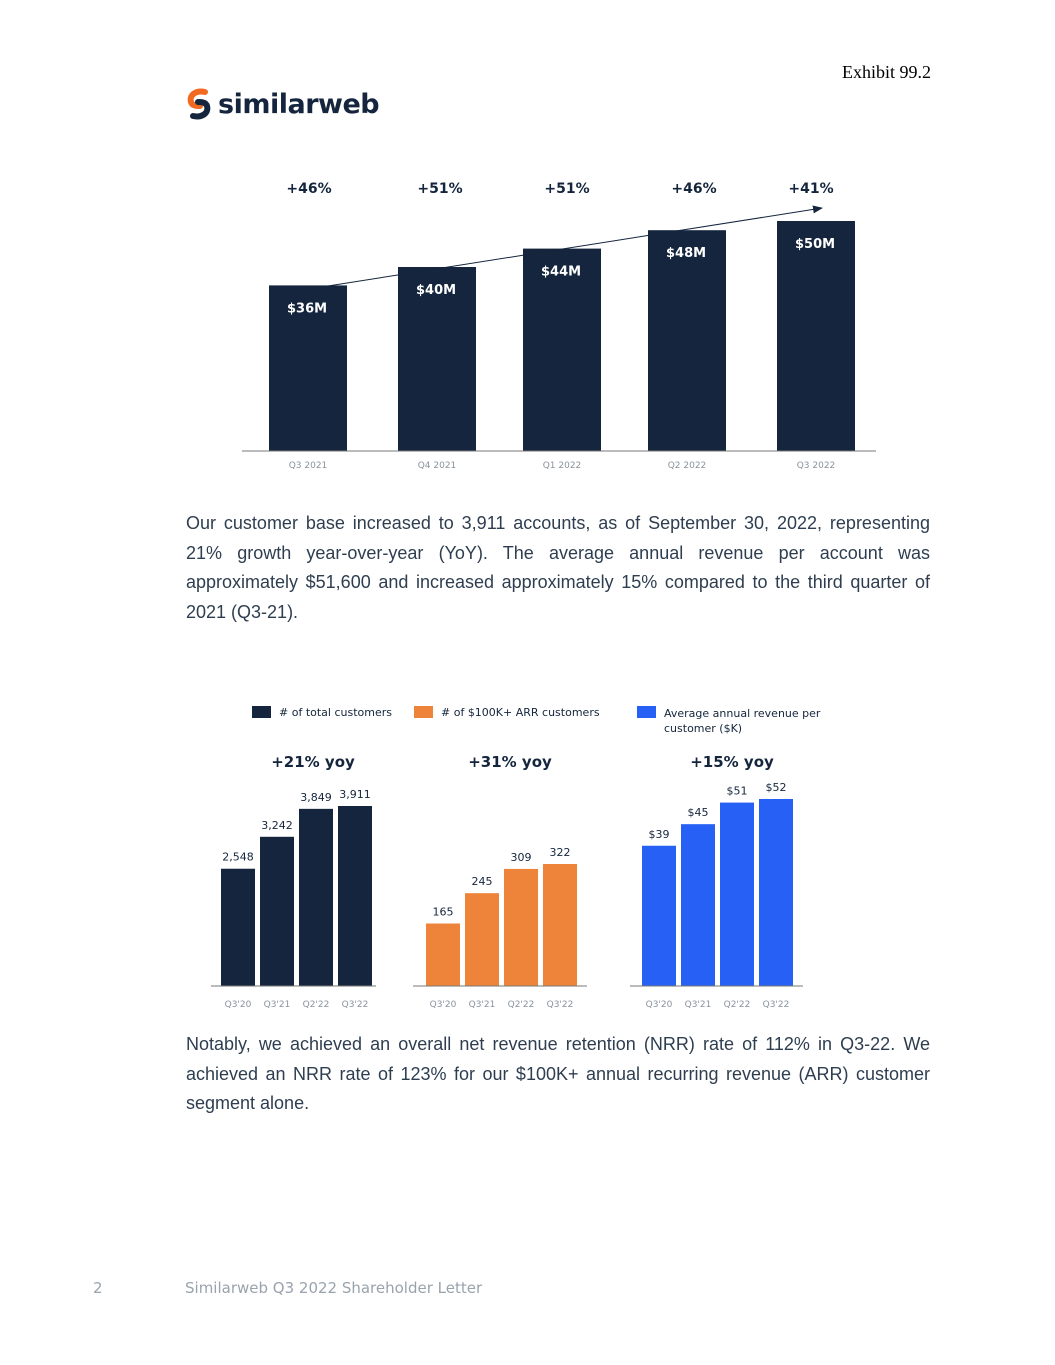 The width and height of the screenshot is (1055, 1365). I want to click on customer-bar-label: 245, so click(482, 881).